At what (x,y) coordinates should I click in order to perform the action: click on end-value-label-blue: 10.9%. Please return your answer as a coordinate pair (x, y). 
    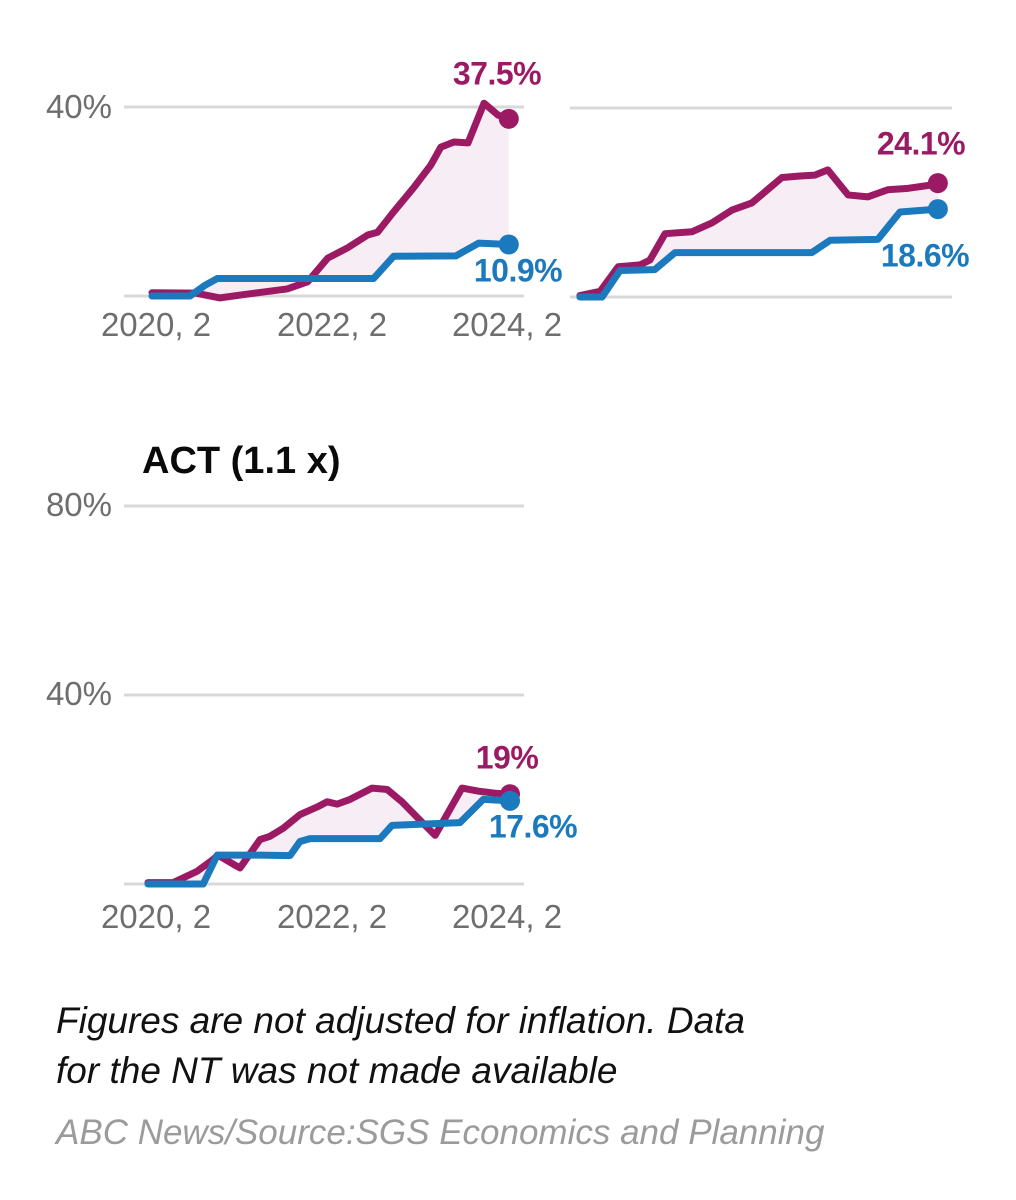
    Looking at the image, I should click on (518, 270).